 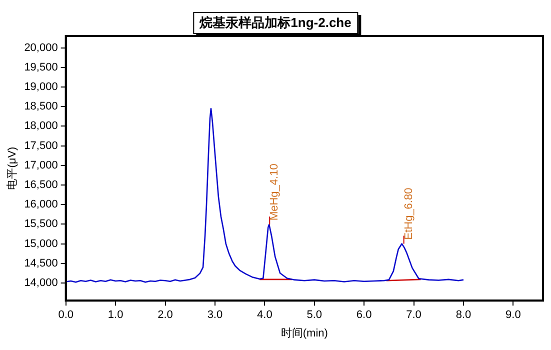 What do you see at coordinates (274, 192) in the screenshot?
I see `annotation: MeHg_4.10` at bounding box center [274, 192].